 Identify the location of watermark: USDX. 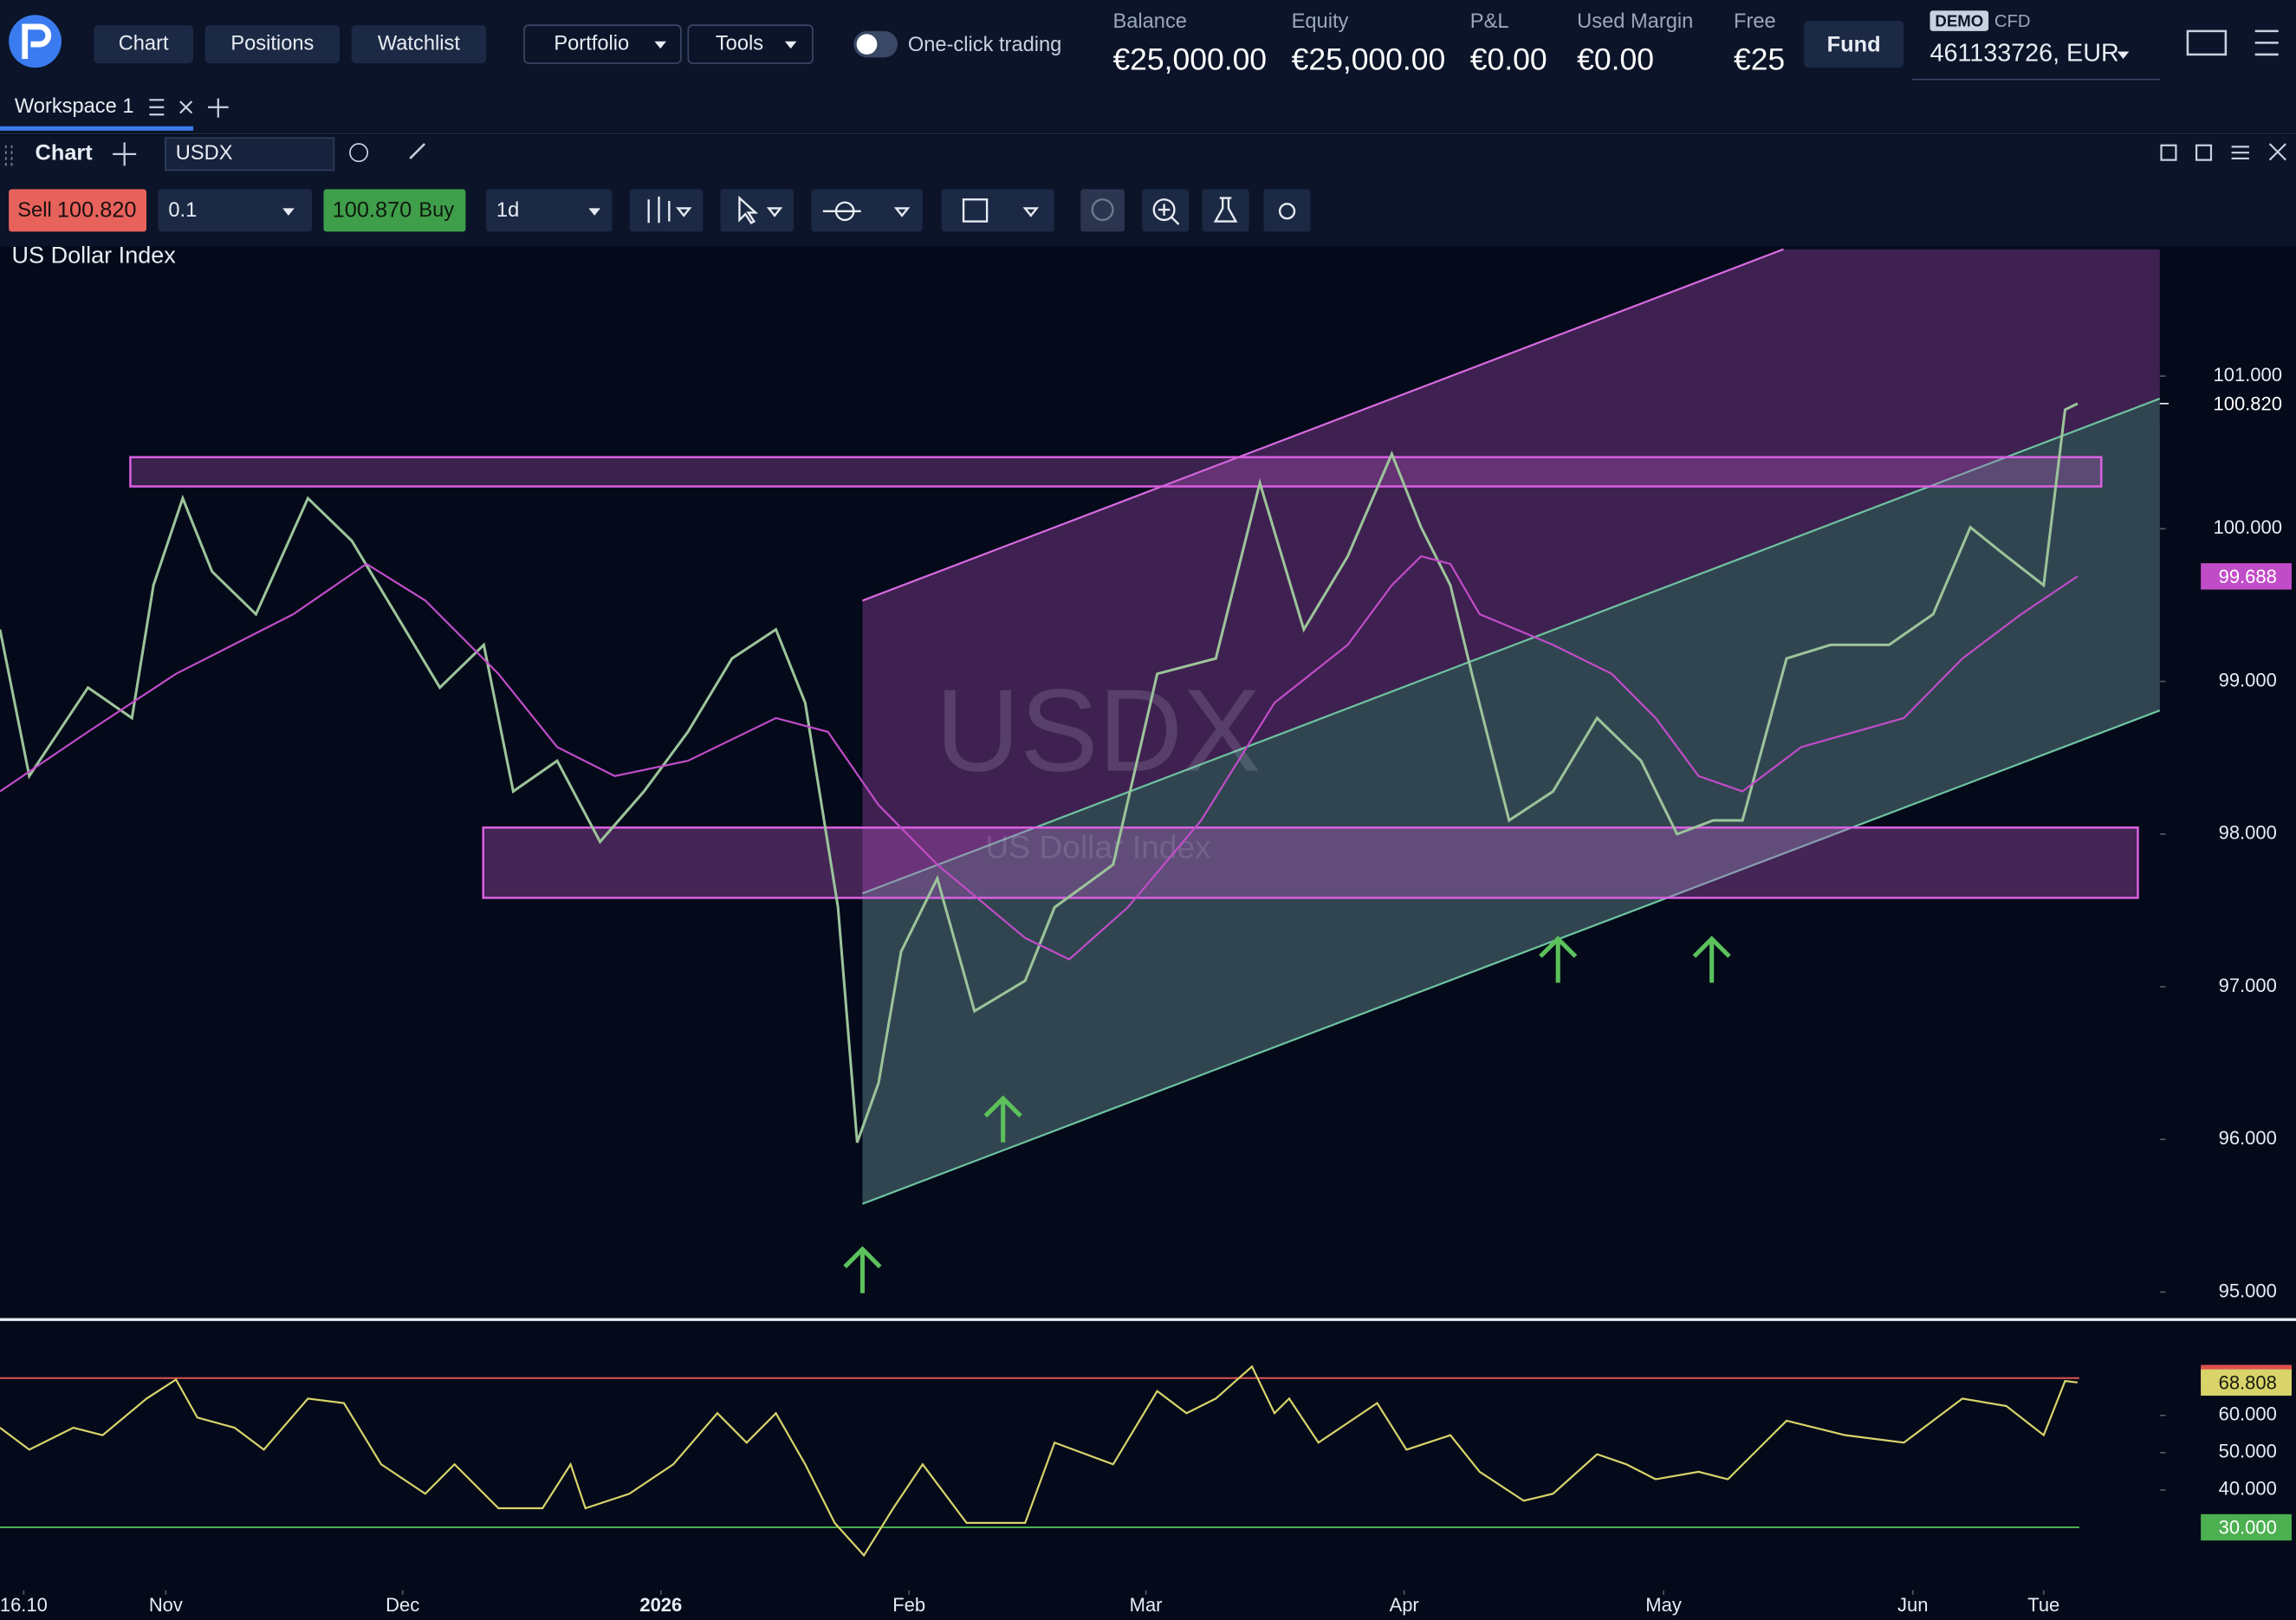
(1099, 730).